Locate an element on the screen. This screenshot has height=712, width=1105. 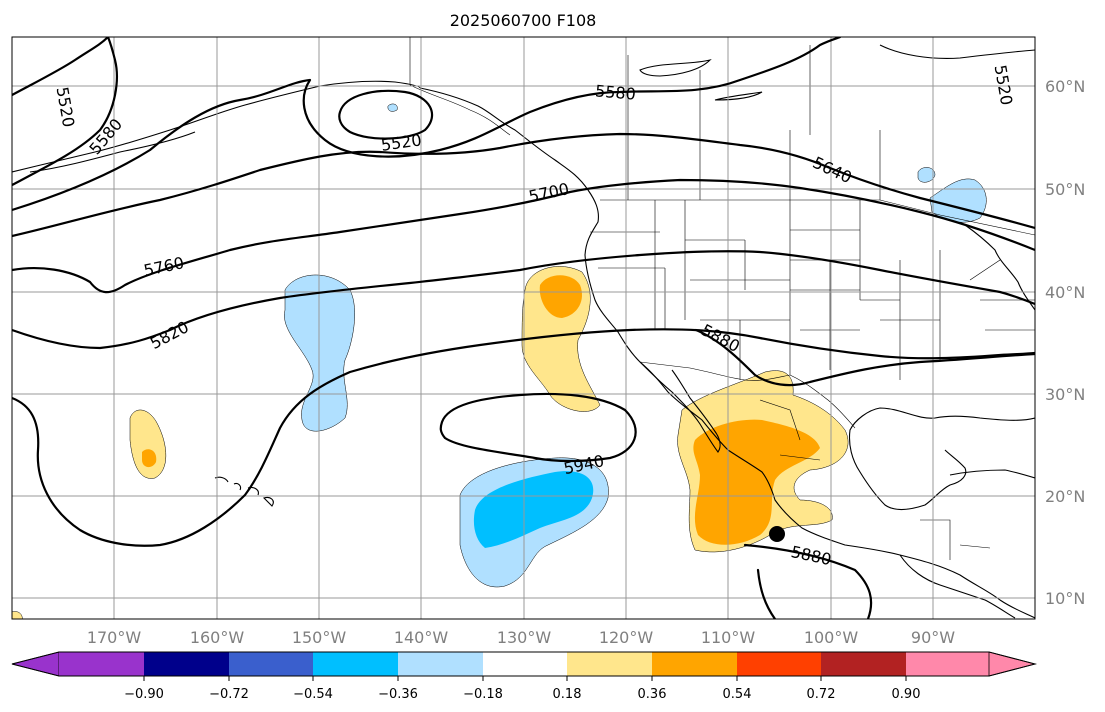
pos-area-bottom-left is located at coordinates (17, 615).